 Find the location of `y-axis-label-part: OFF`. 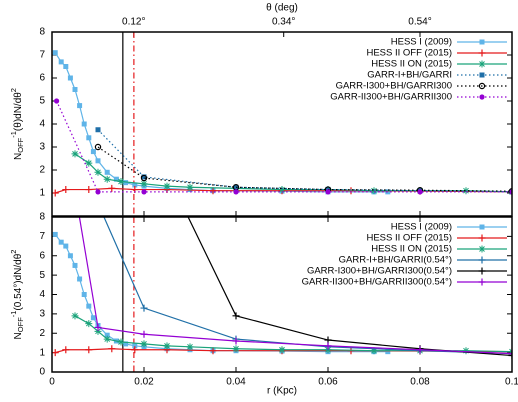

y-axis-label-part: OFF is located at coordinates (20, 324).